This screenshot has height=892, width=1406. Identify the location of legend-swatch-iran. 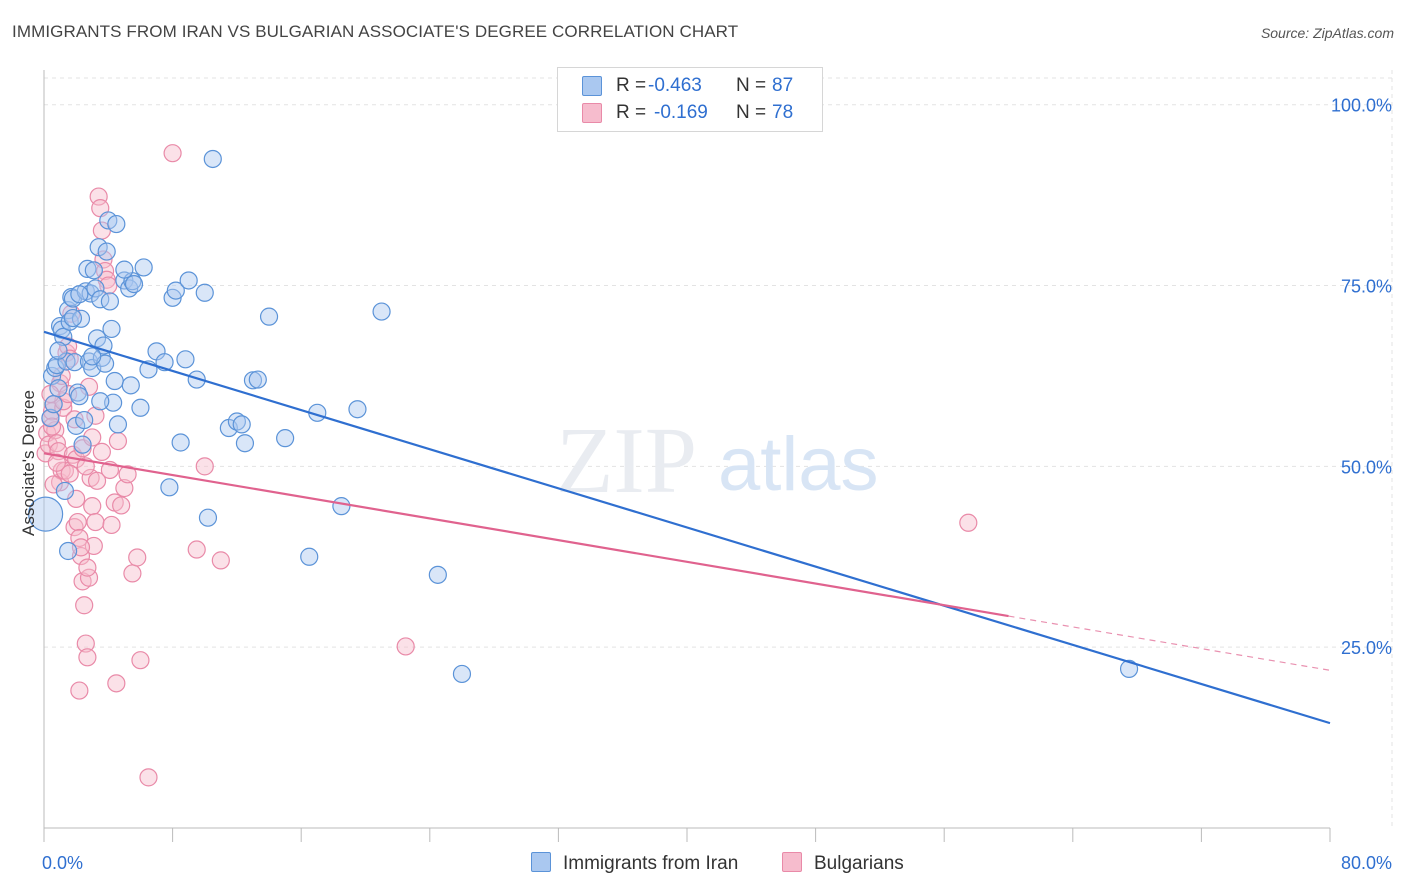
(592, 86).